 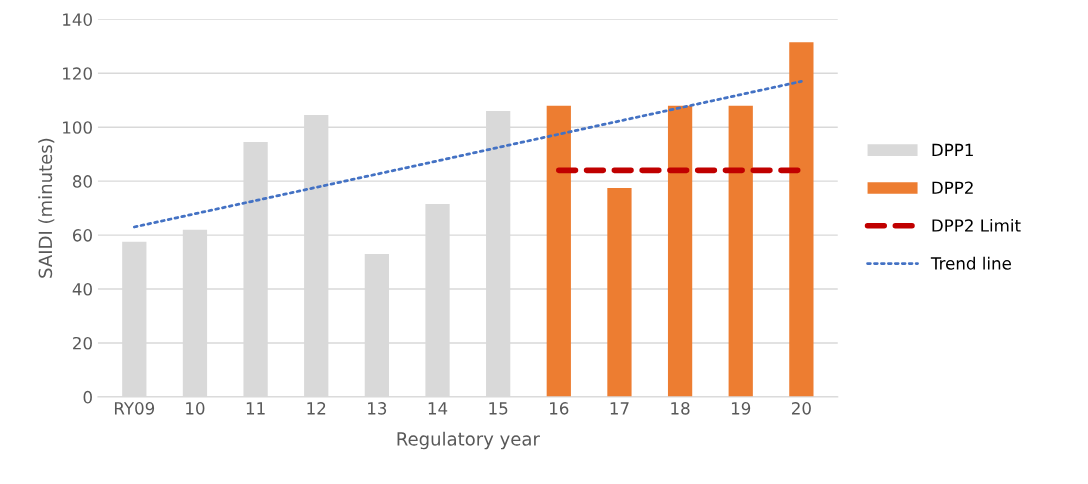 What do you see at coordinates (952, 187) in the screenshot?
I see `legend-label: DPP2` at bounding box center [952, 187].